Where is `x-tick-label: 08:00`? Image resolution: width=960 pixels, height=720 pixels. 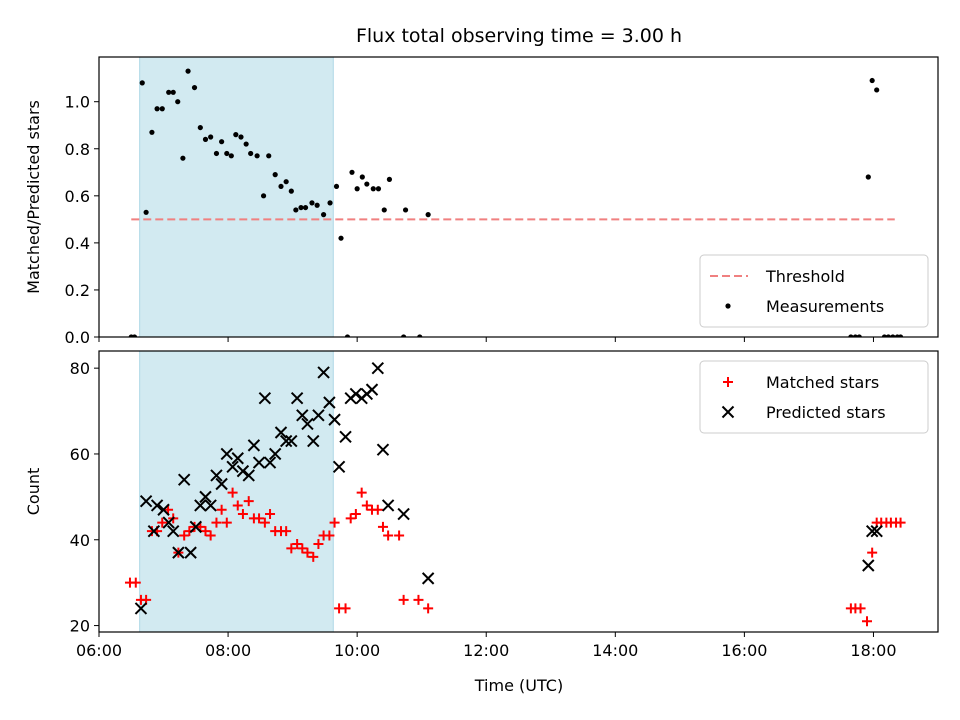
x-tick-label: 08:00 is located at coordinates (228, 650).